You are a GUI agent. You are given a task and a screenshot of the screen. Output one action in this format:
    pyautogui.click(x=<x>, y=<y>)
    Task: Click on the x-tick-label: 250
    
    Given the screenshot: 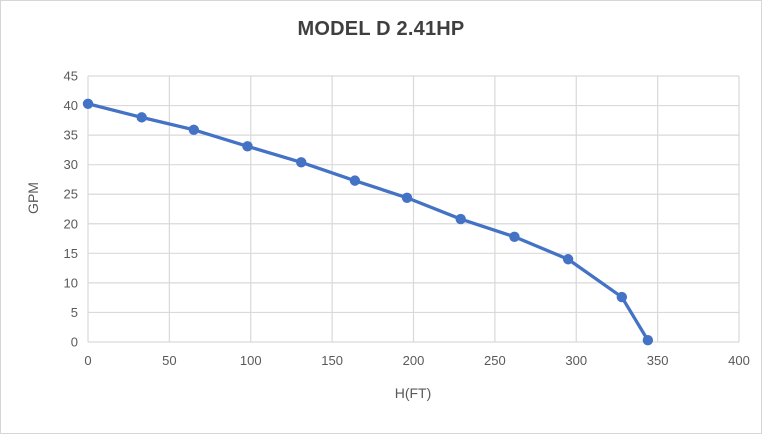 What is the action you would take?
    pyautogui.click(x=495, y=360)
    